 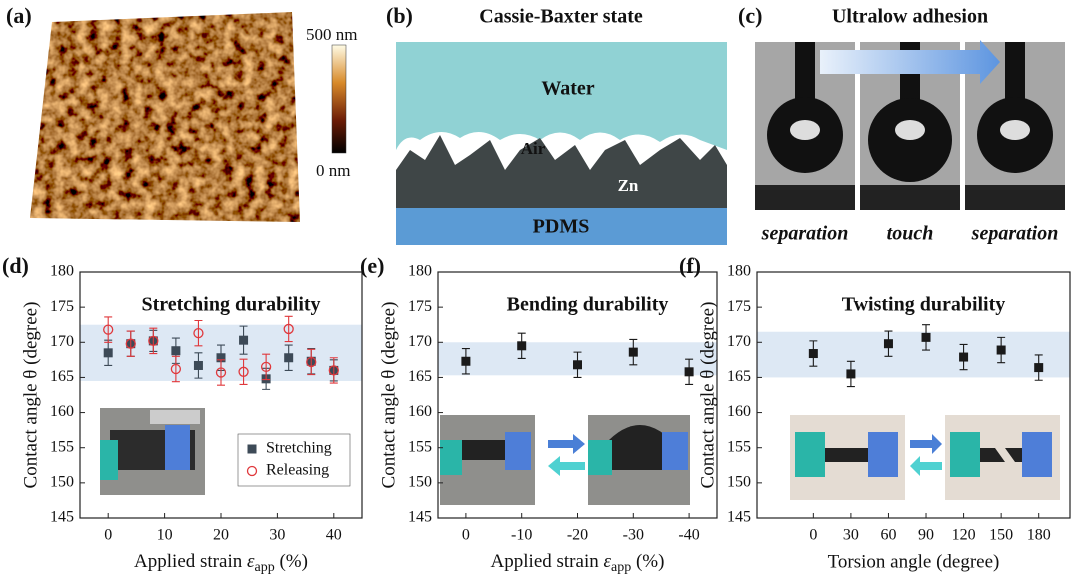 I want to click on x-tick-label: -40, so click(x=688, y=535).